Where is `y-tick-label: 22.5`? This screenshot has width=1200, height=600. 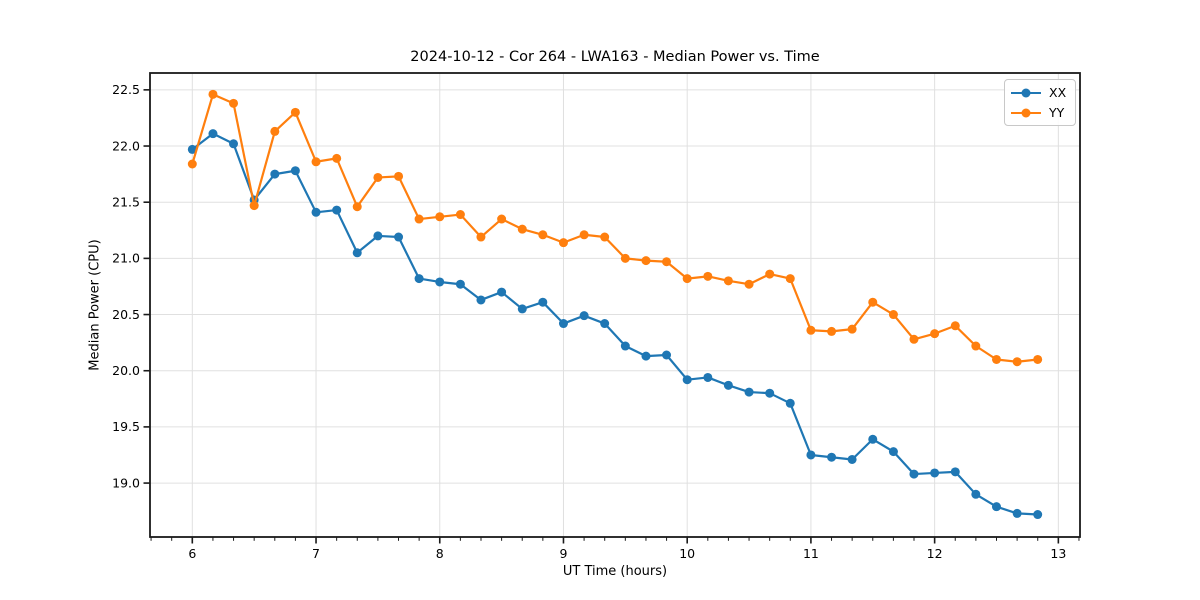 y-tick-label: 22.5 is located at coordinates (126, 89).